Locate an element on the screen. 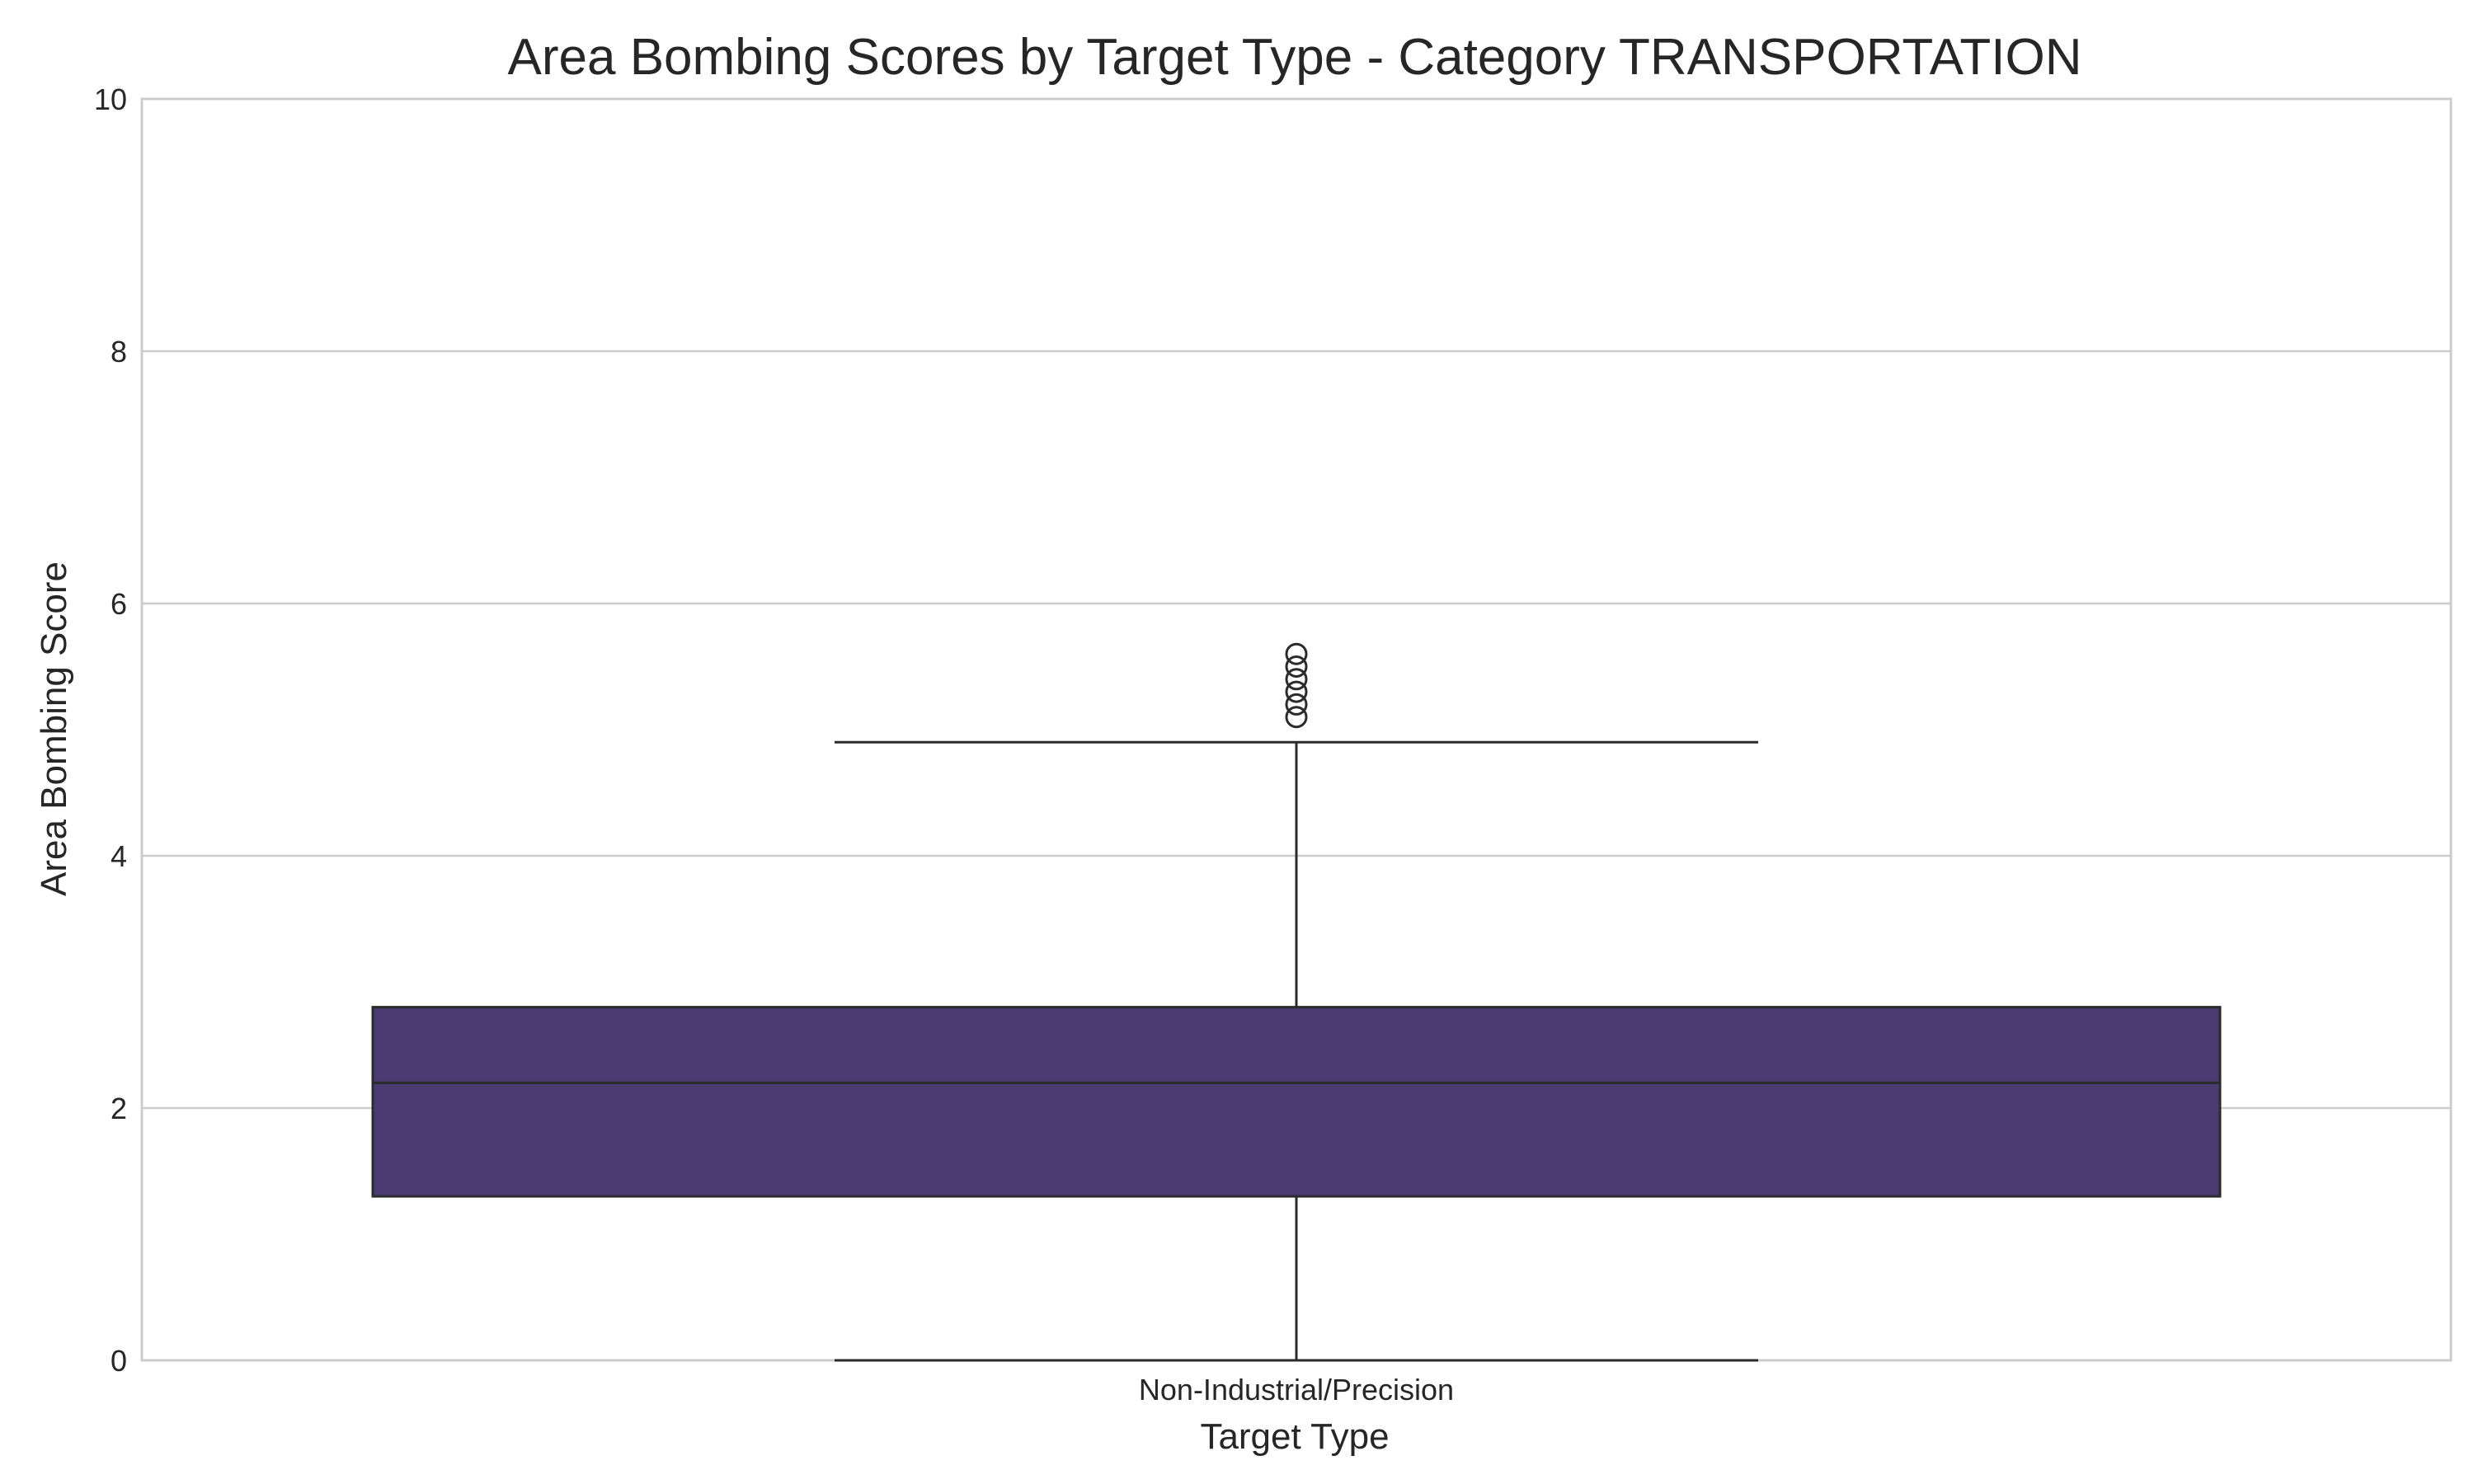 The image size is (2474, 1484). y-tick-label: 2 is located at coordinates (119, 1108).